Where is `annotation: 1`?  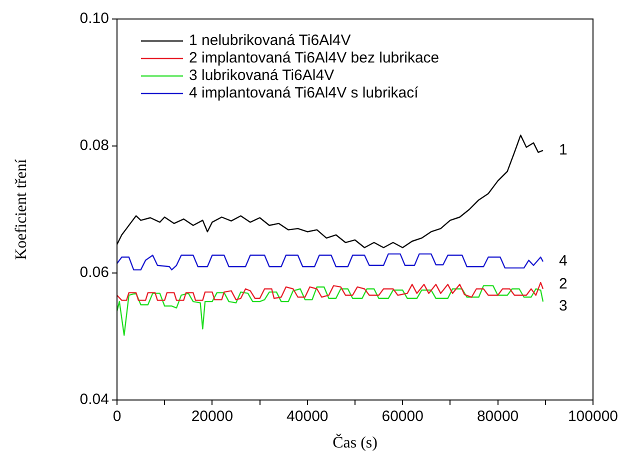 annotation: 1 is located at coordinates (563, 150).